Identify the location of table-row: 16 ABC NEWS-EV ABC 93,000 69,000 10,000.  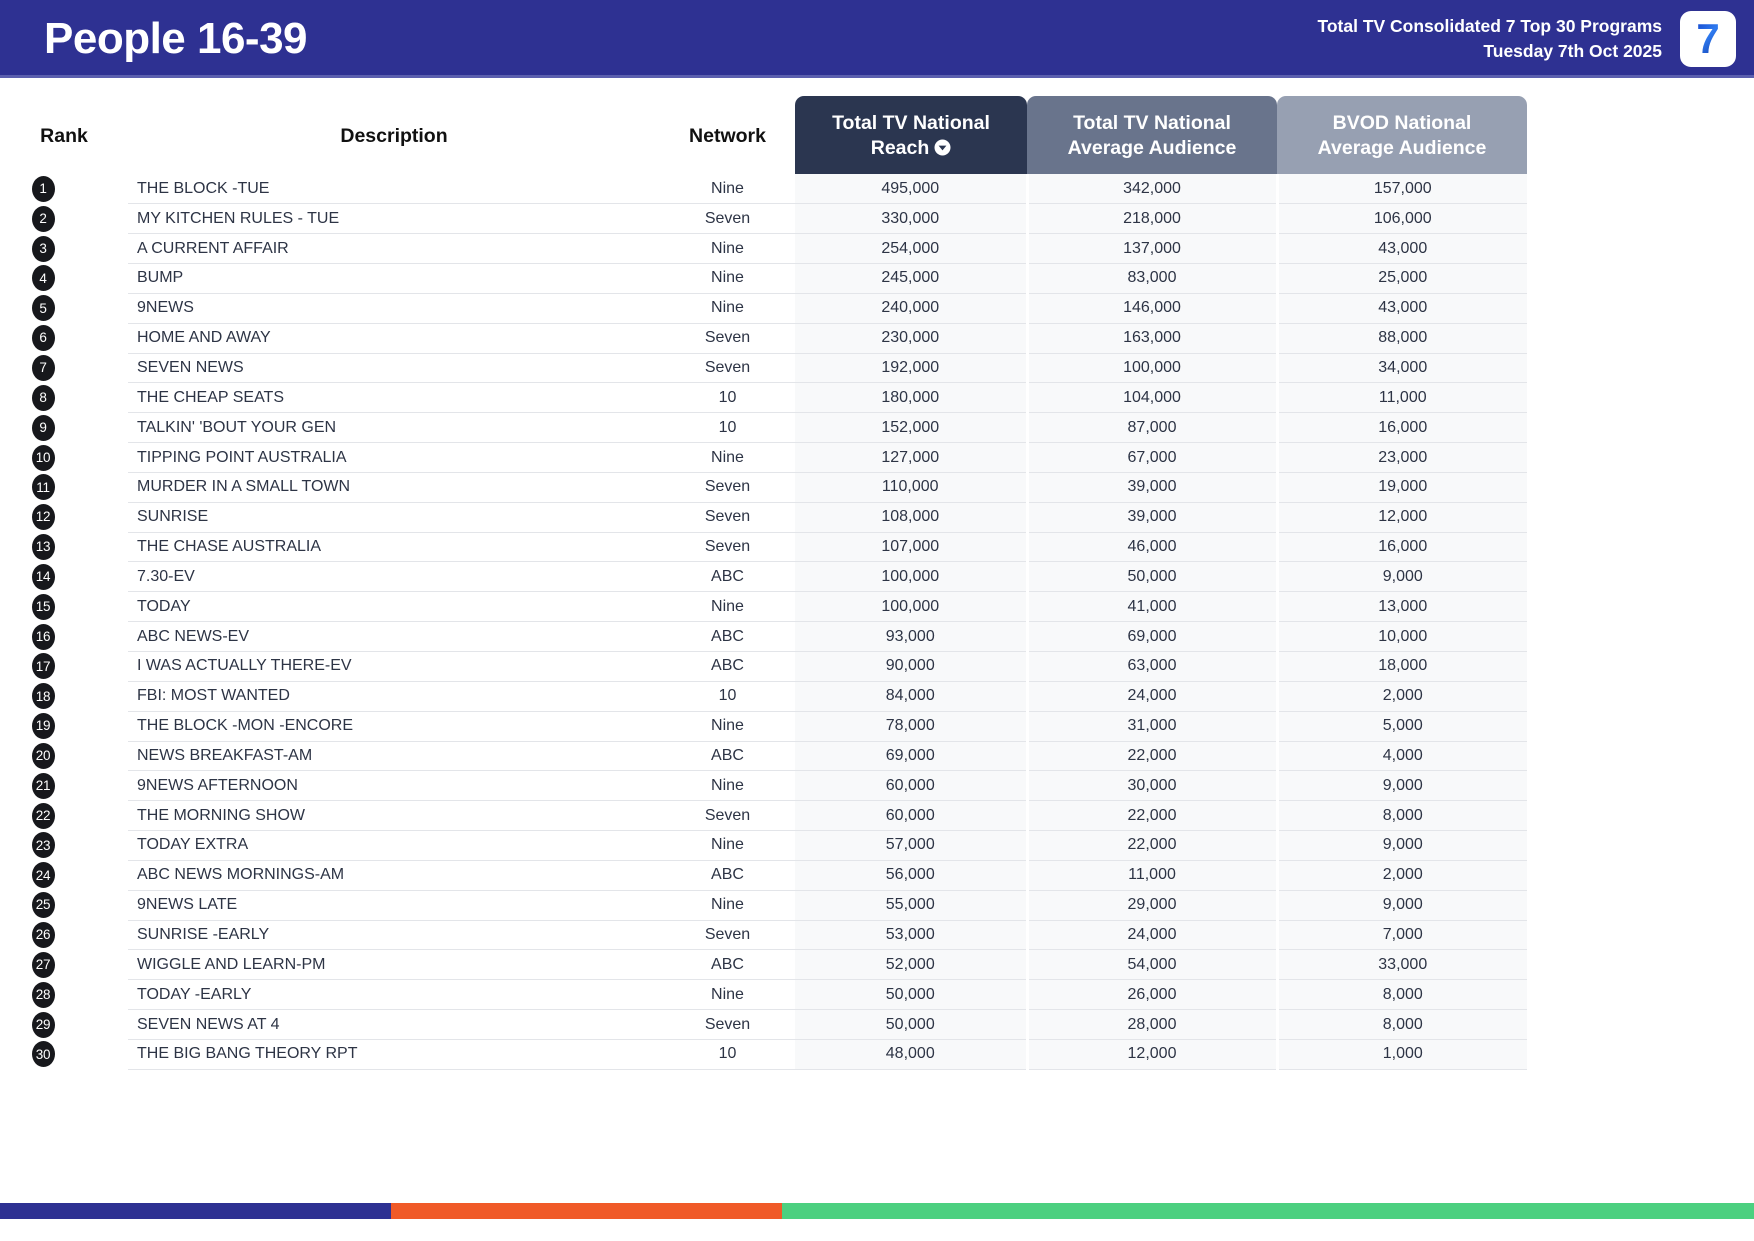
(877, 636).